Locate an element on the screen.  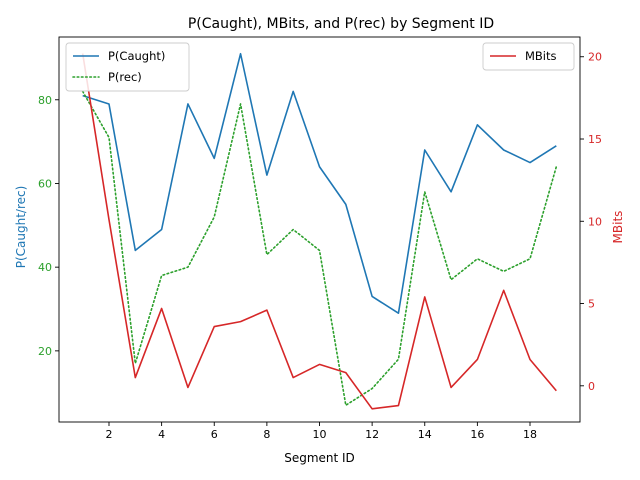
legend-right-box is located at coordinates (528, 56).